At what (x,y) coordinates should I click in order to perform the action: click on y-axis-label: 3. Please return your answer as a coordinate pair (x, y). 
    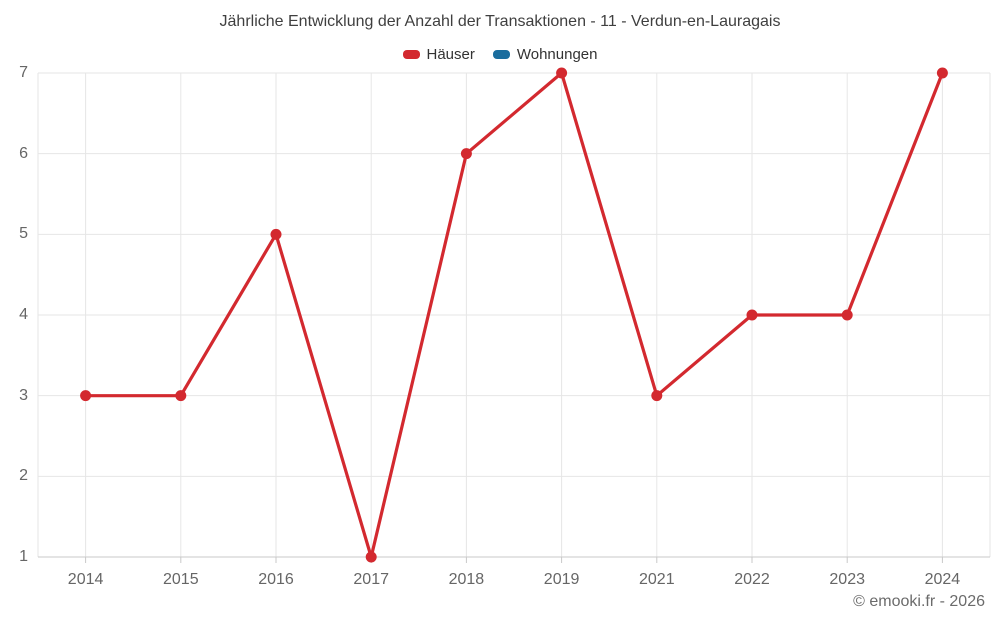
    Looking at the image, I should click on (23, 395).